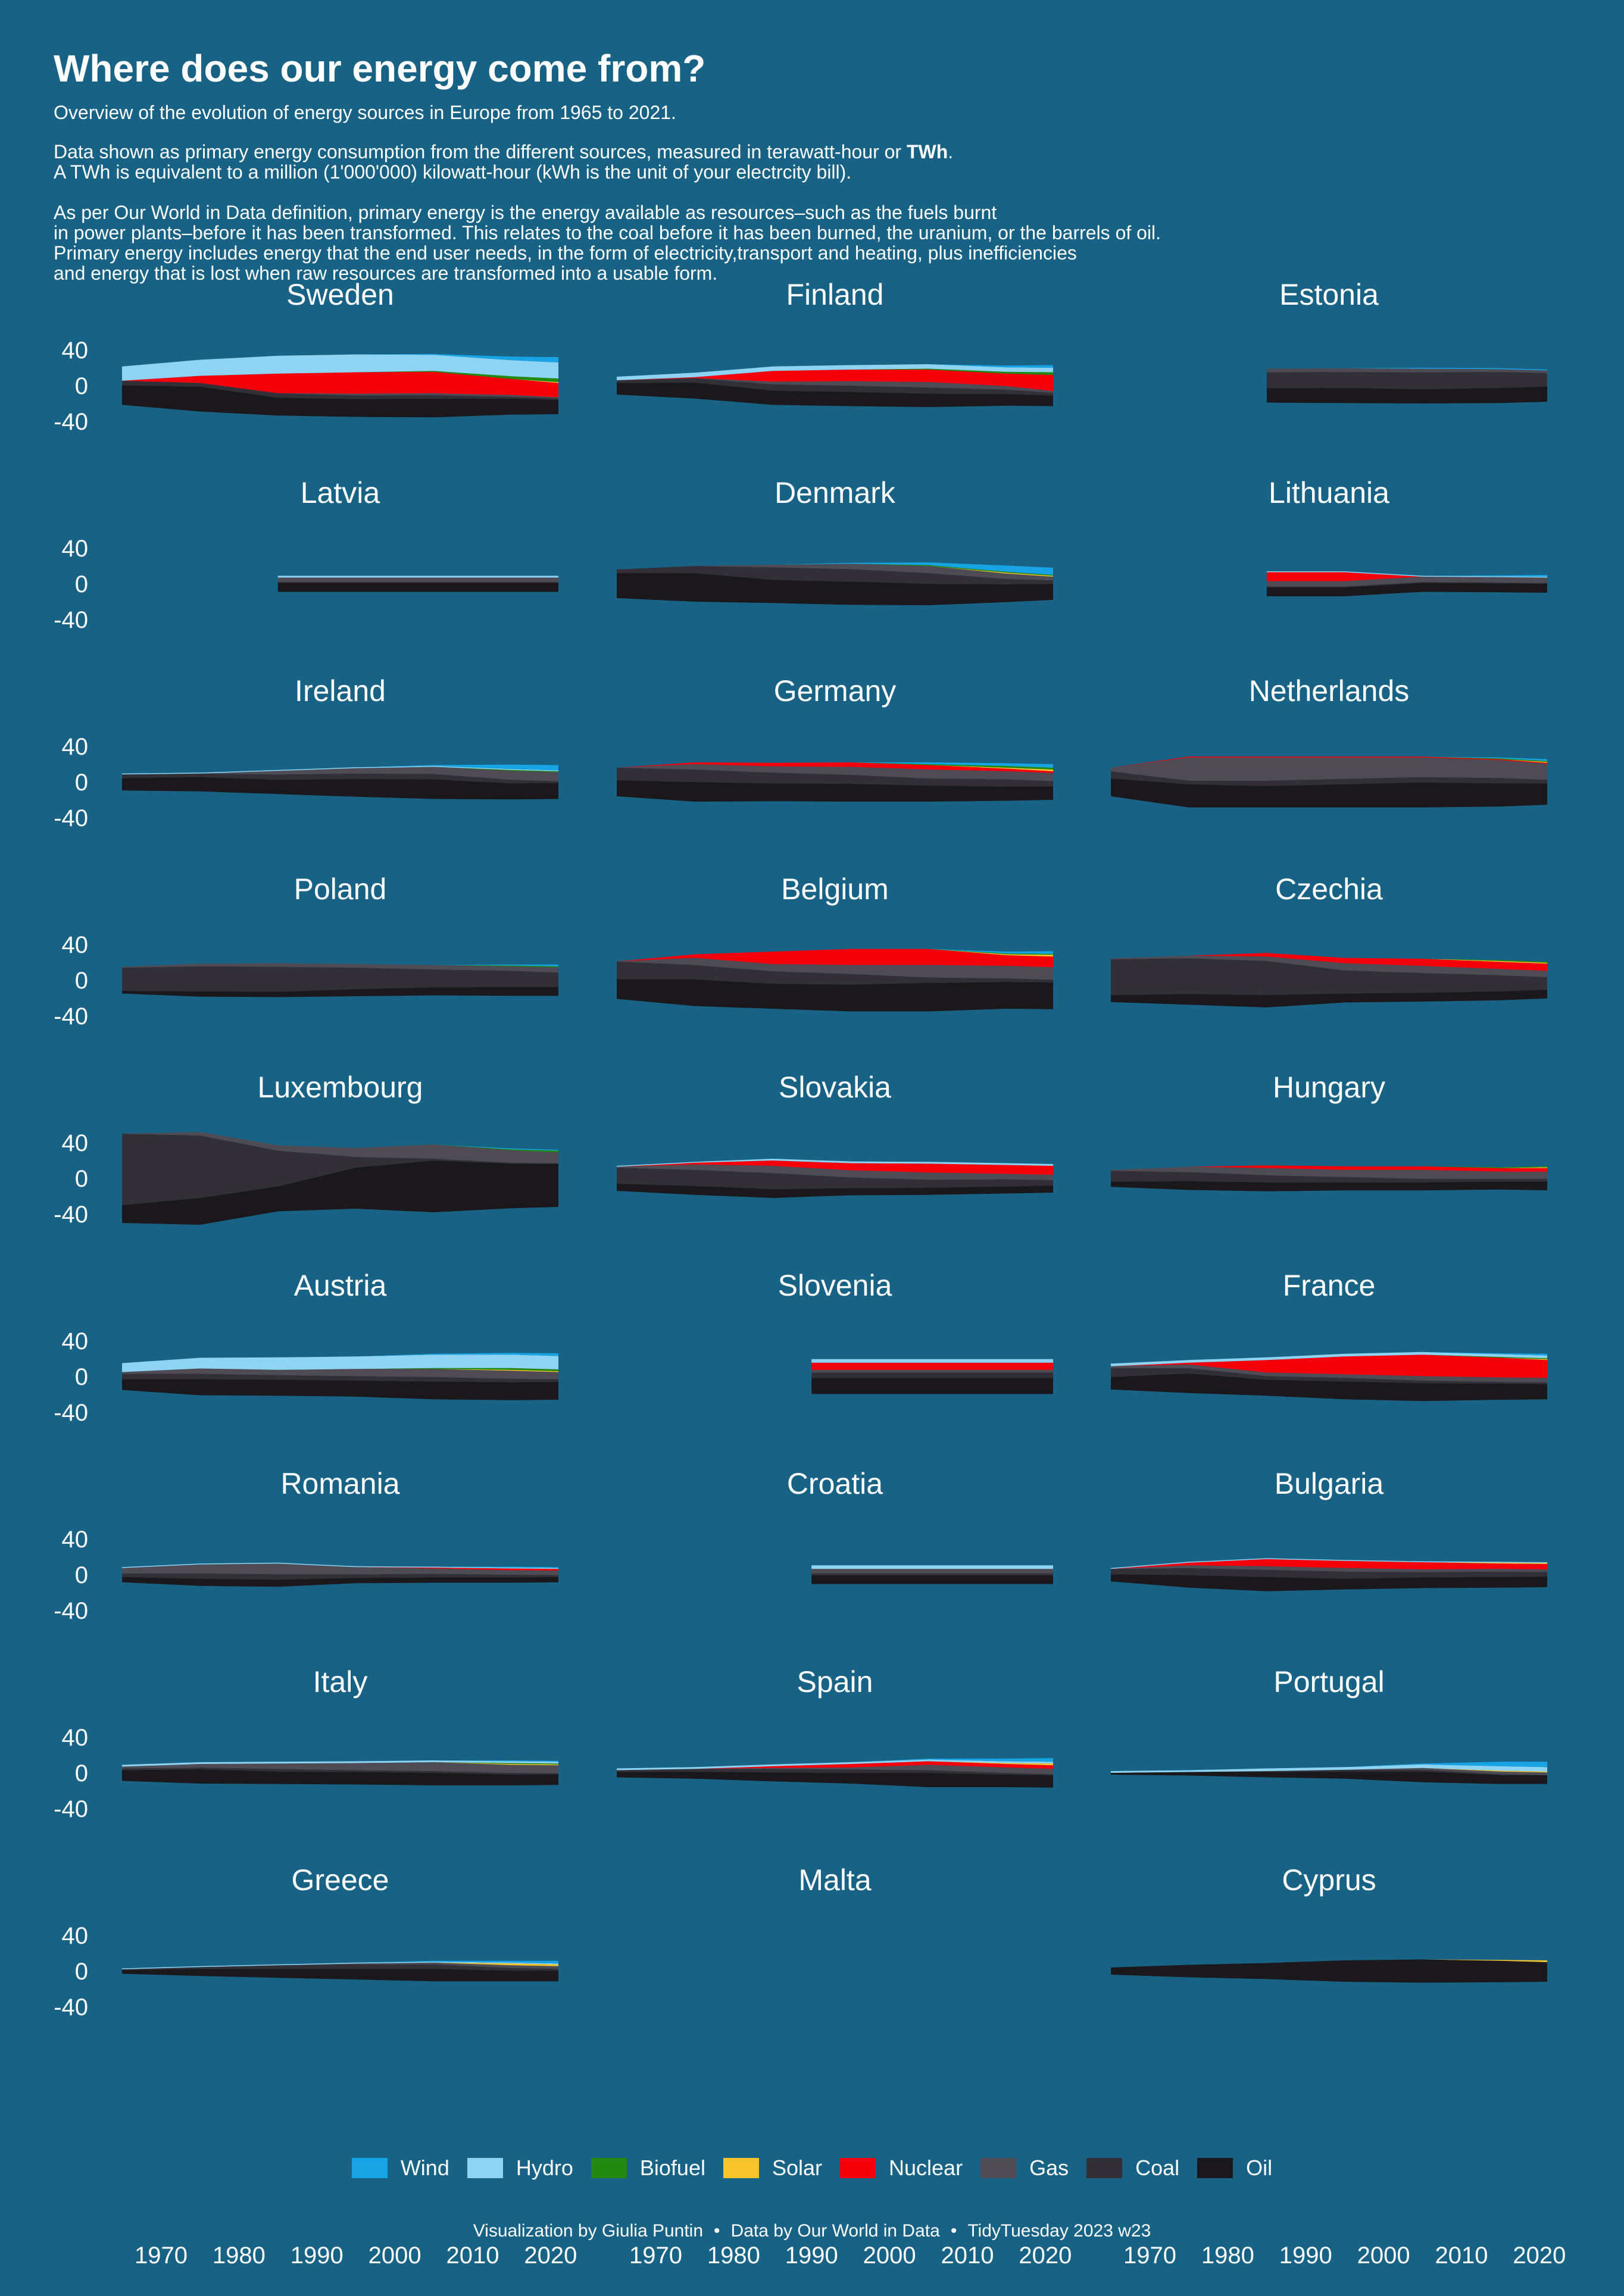  What do you see at coordinates (835, 1087) in the screenshot?
I see `panel-title: Slovakia` at bounding box center [835, 1087].